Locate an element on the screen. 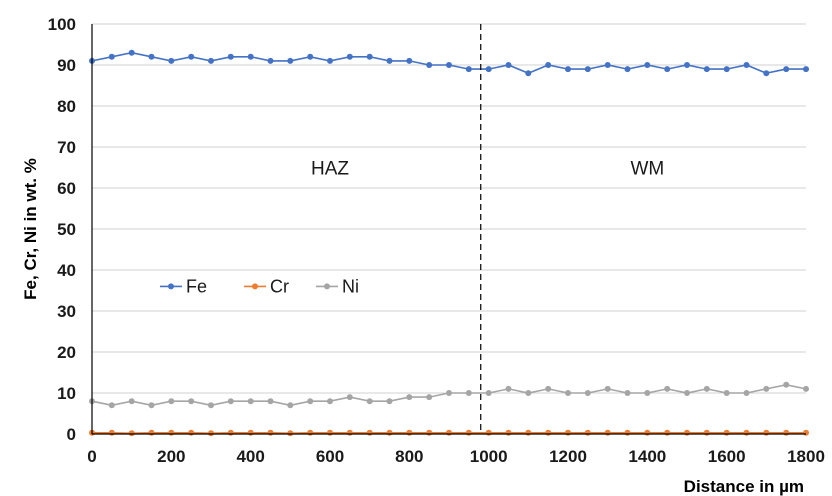 The image size is (832, 496). y-tick-label-0: 0 is located at coordinates (71, 434).